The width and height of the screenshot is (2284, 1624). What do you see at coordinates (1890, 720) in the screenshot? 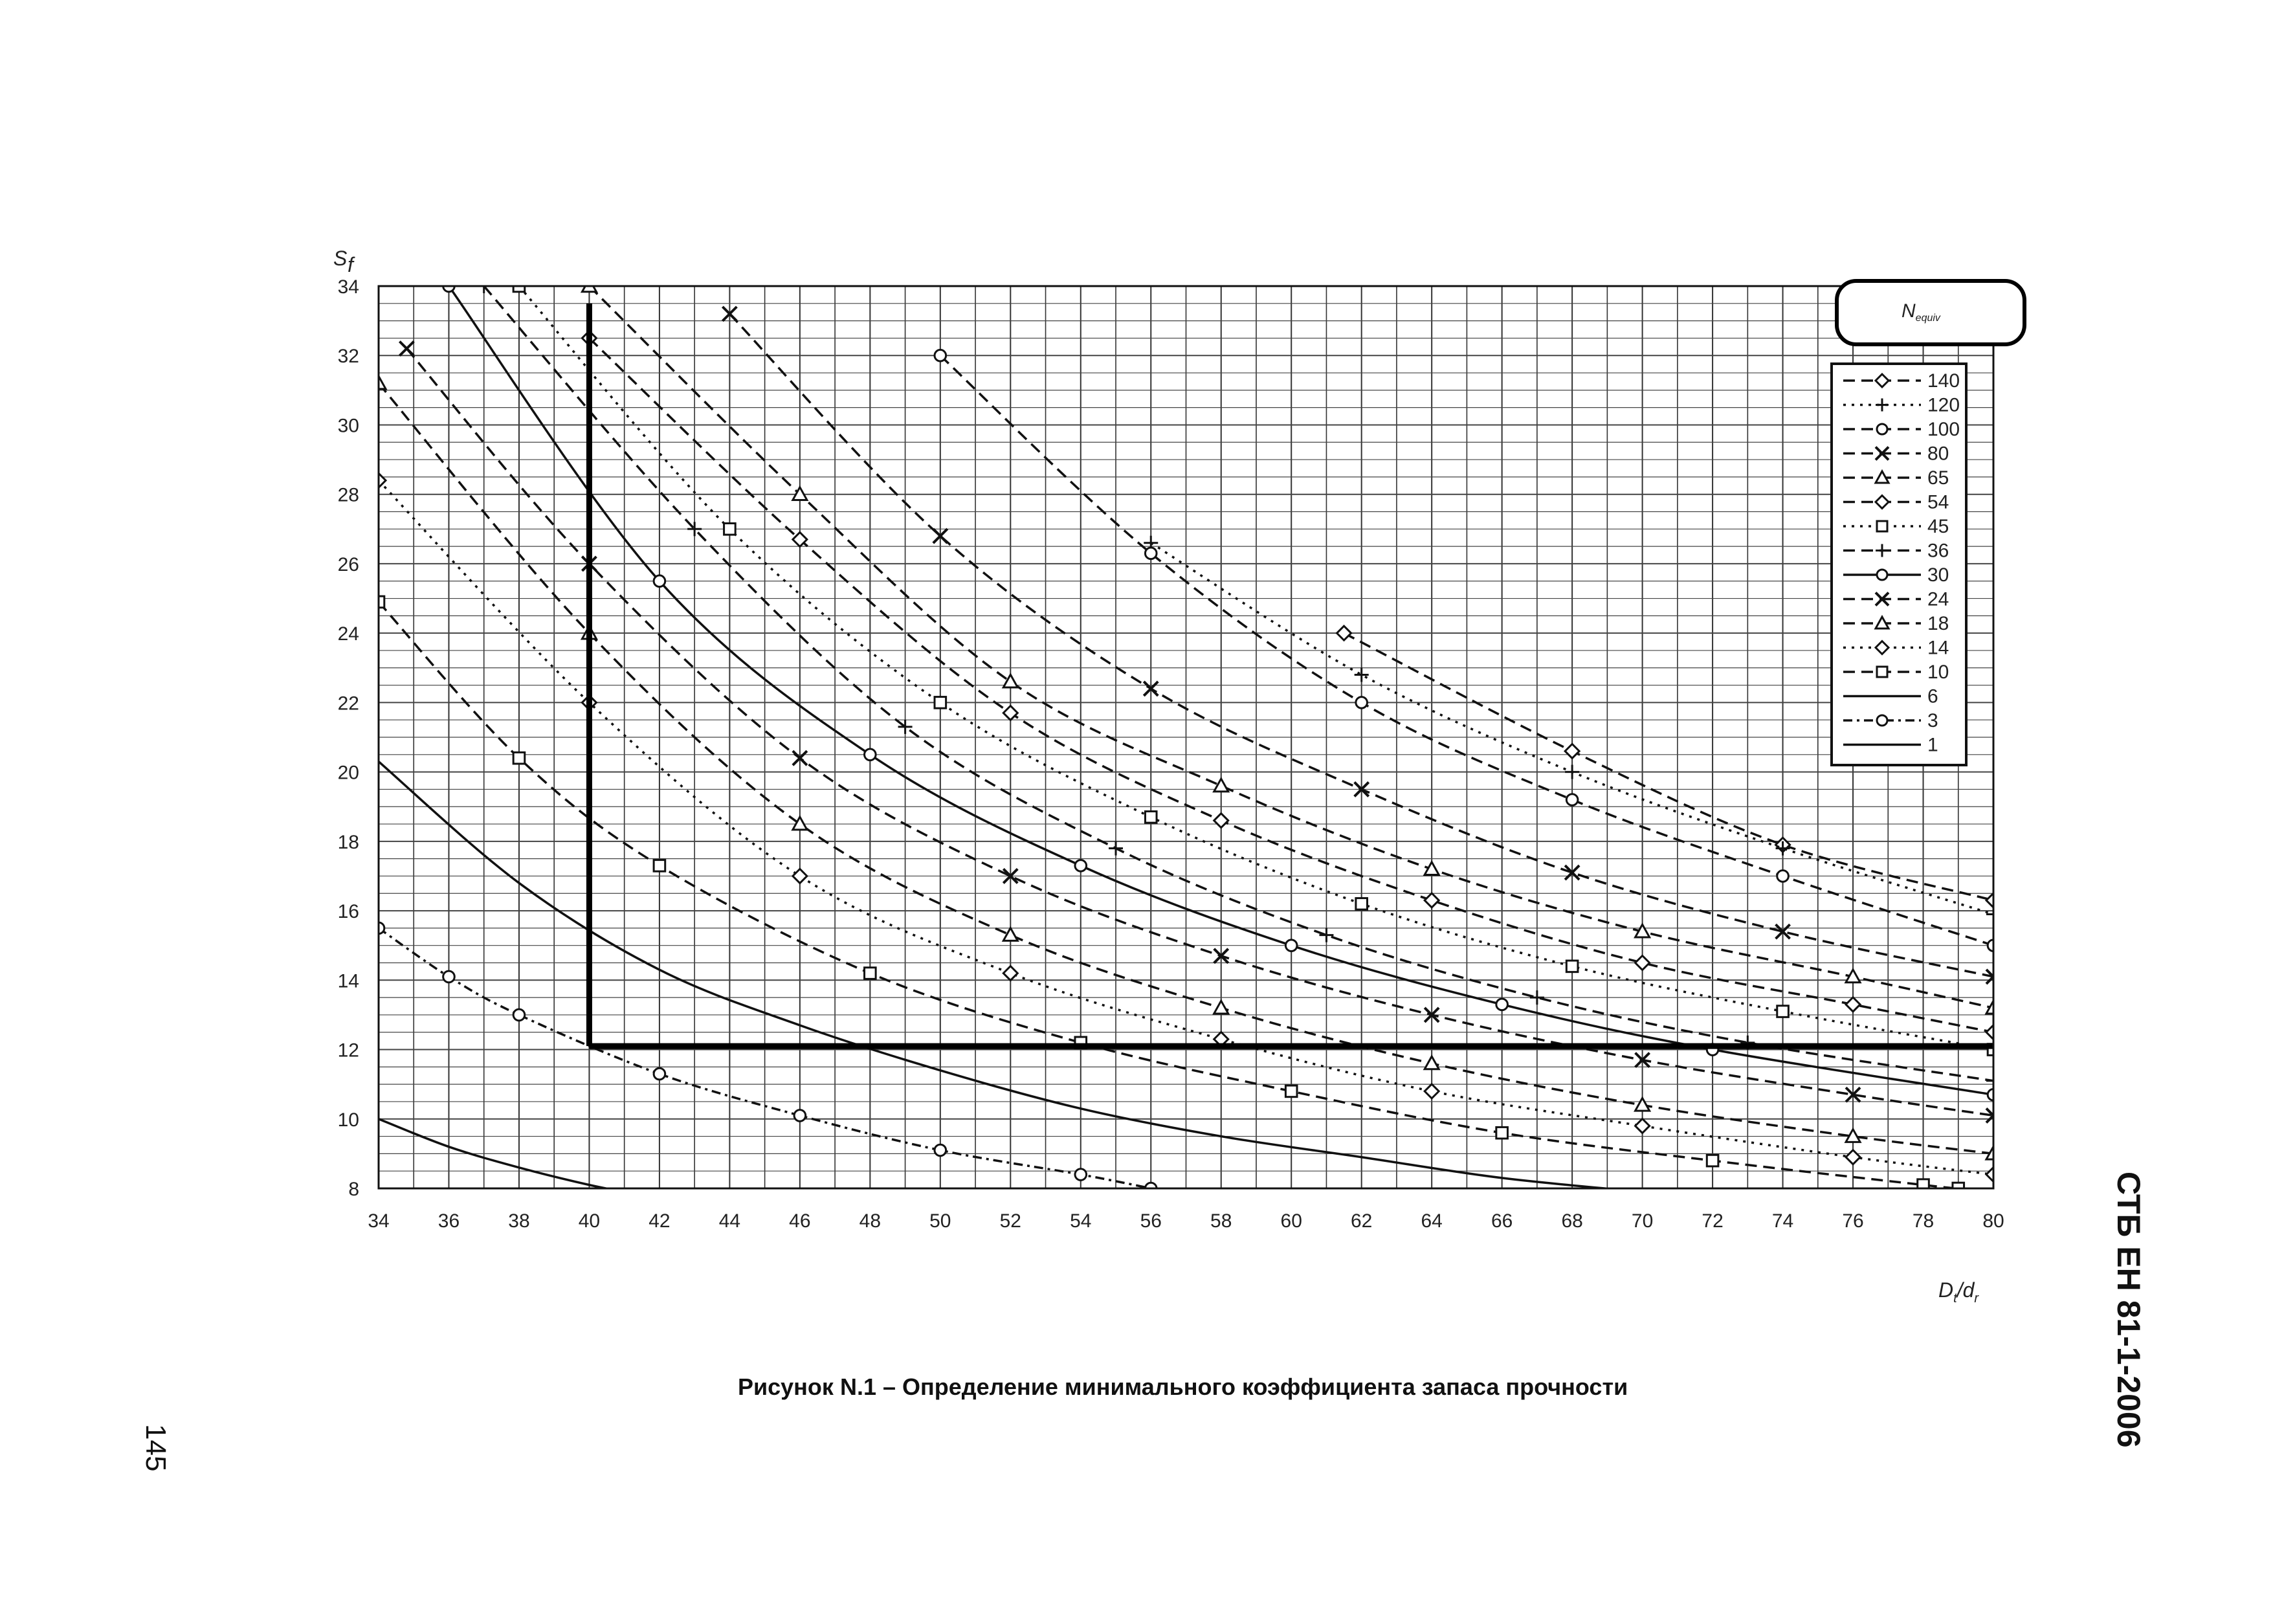
I see `legend-entry: 3` at bounding box center [1890, 720].